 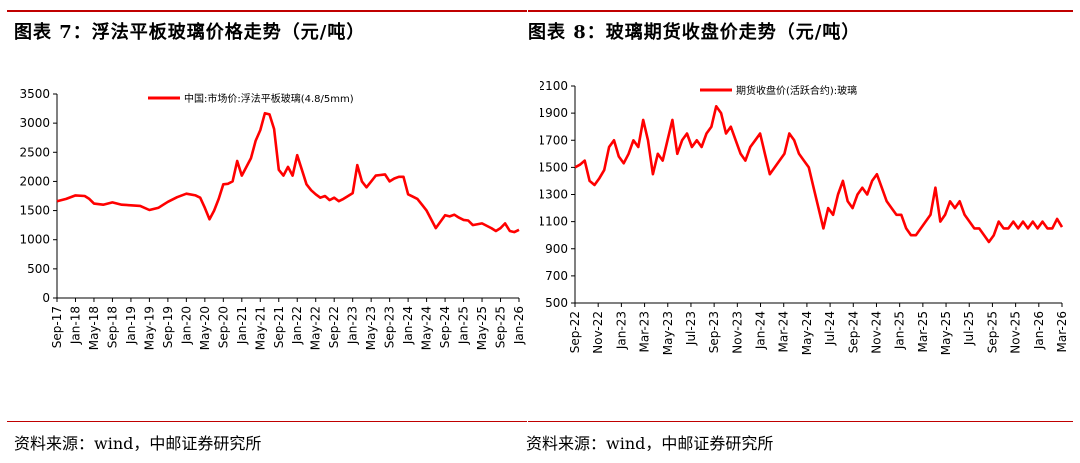 What do you see at coordinates (390, 327) in the screenshot?
I see `left-x-tick-label: Sep-23` at bounding box center [390, 327].